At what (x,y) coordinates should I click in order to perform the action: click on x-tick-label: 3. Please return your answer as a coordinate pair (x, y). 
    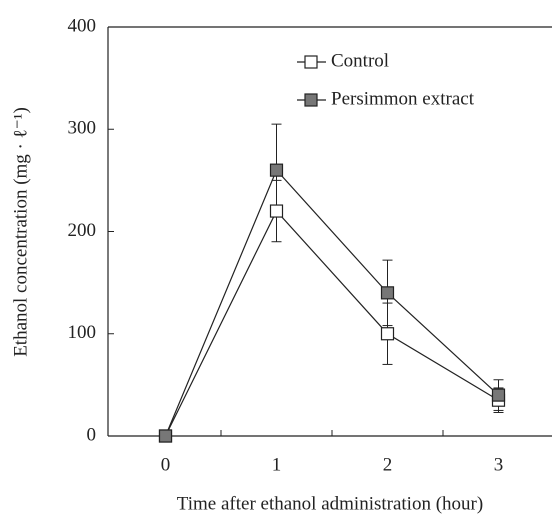
    Looking at the image, I should click on (499, 464).